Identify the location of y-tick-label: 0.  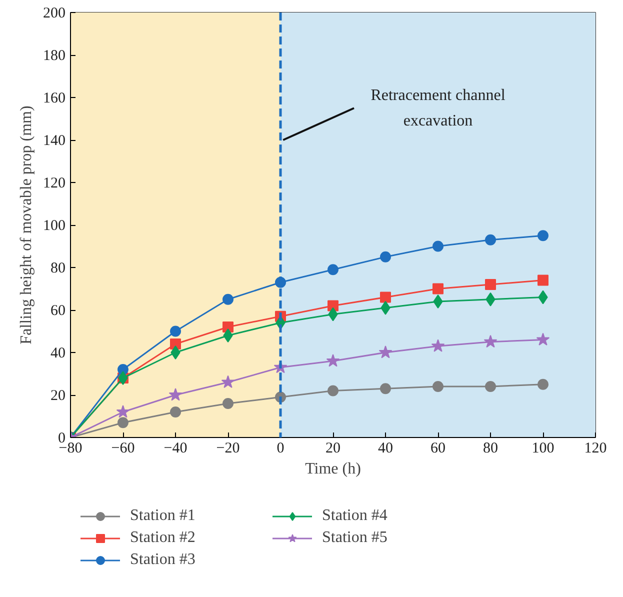
(62, 438).